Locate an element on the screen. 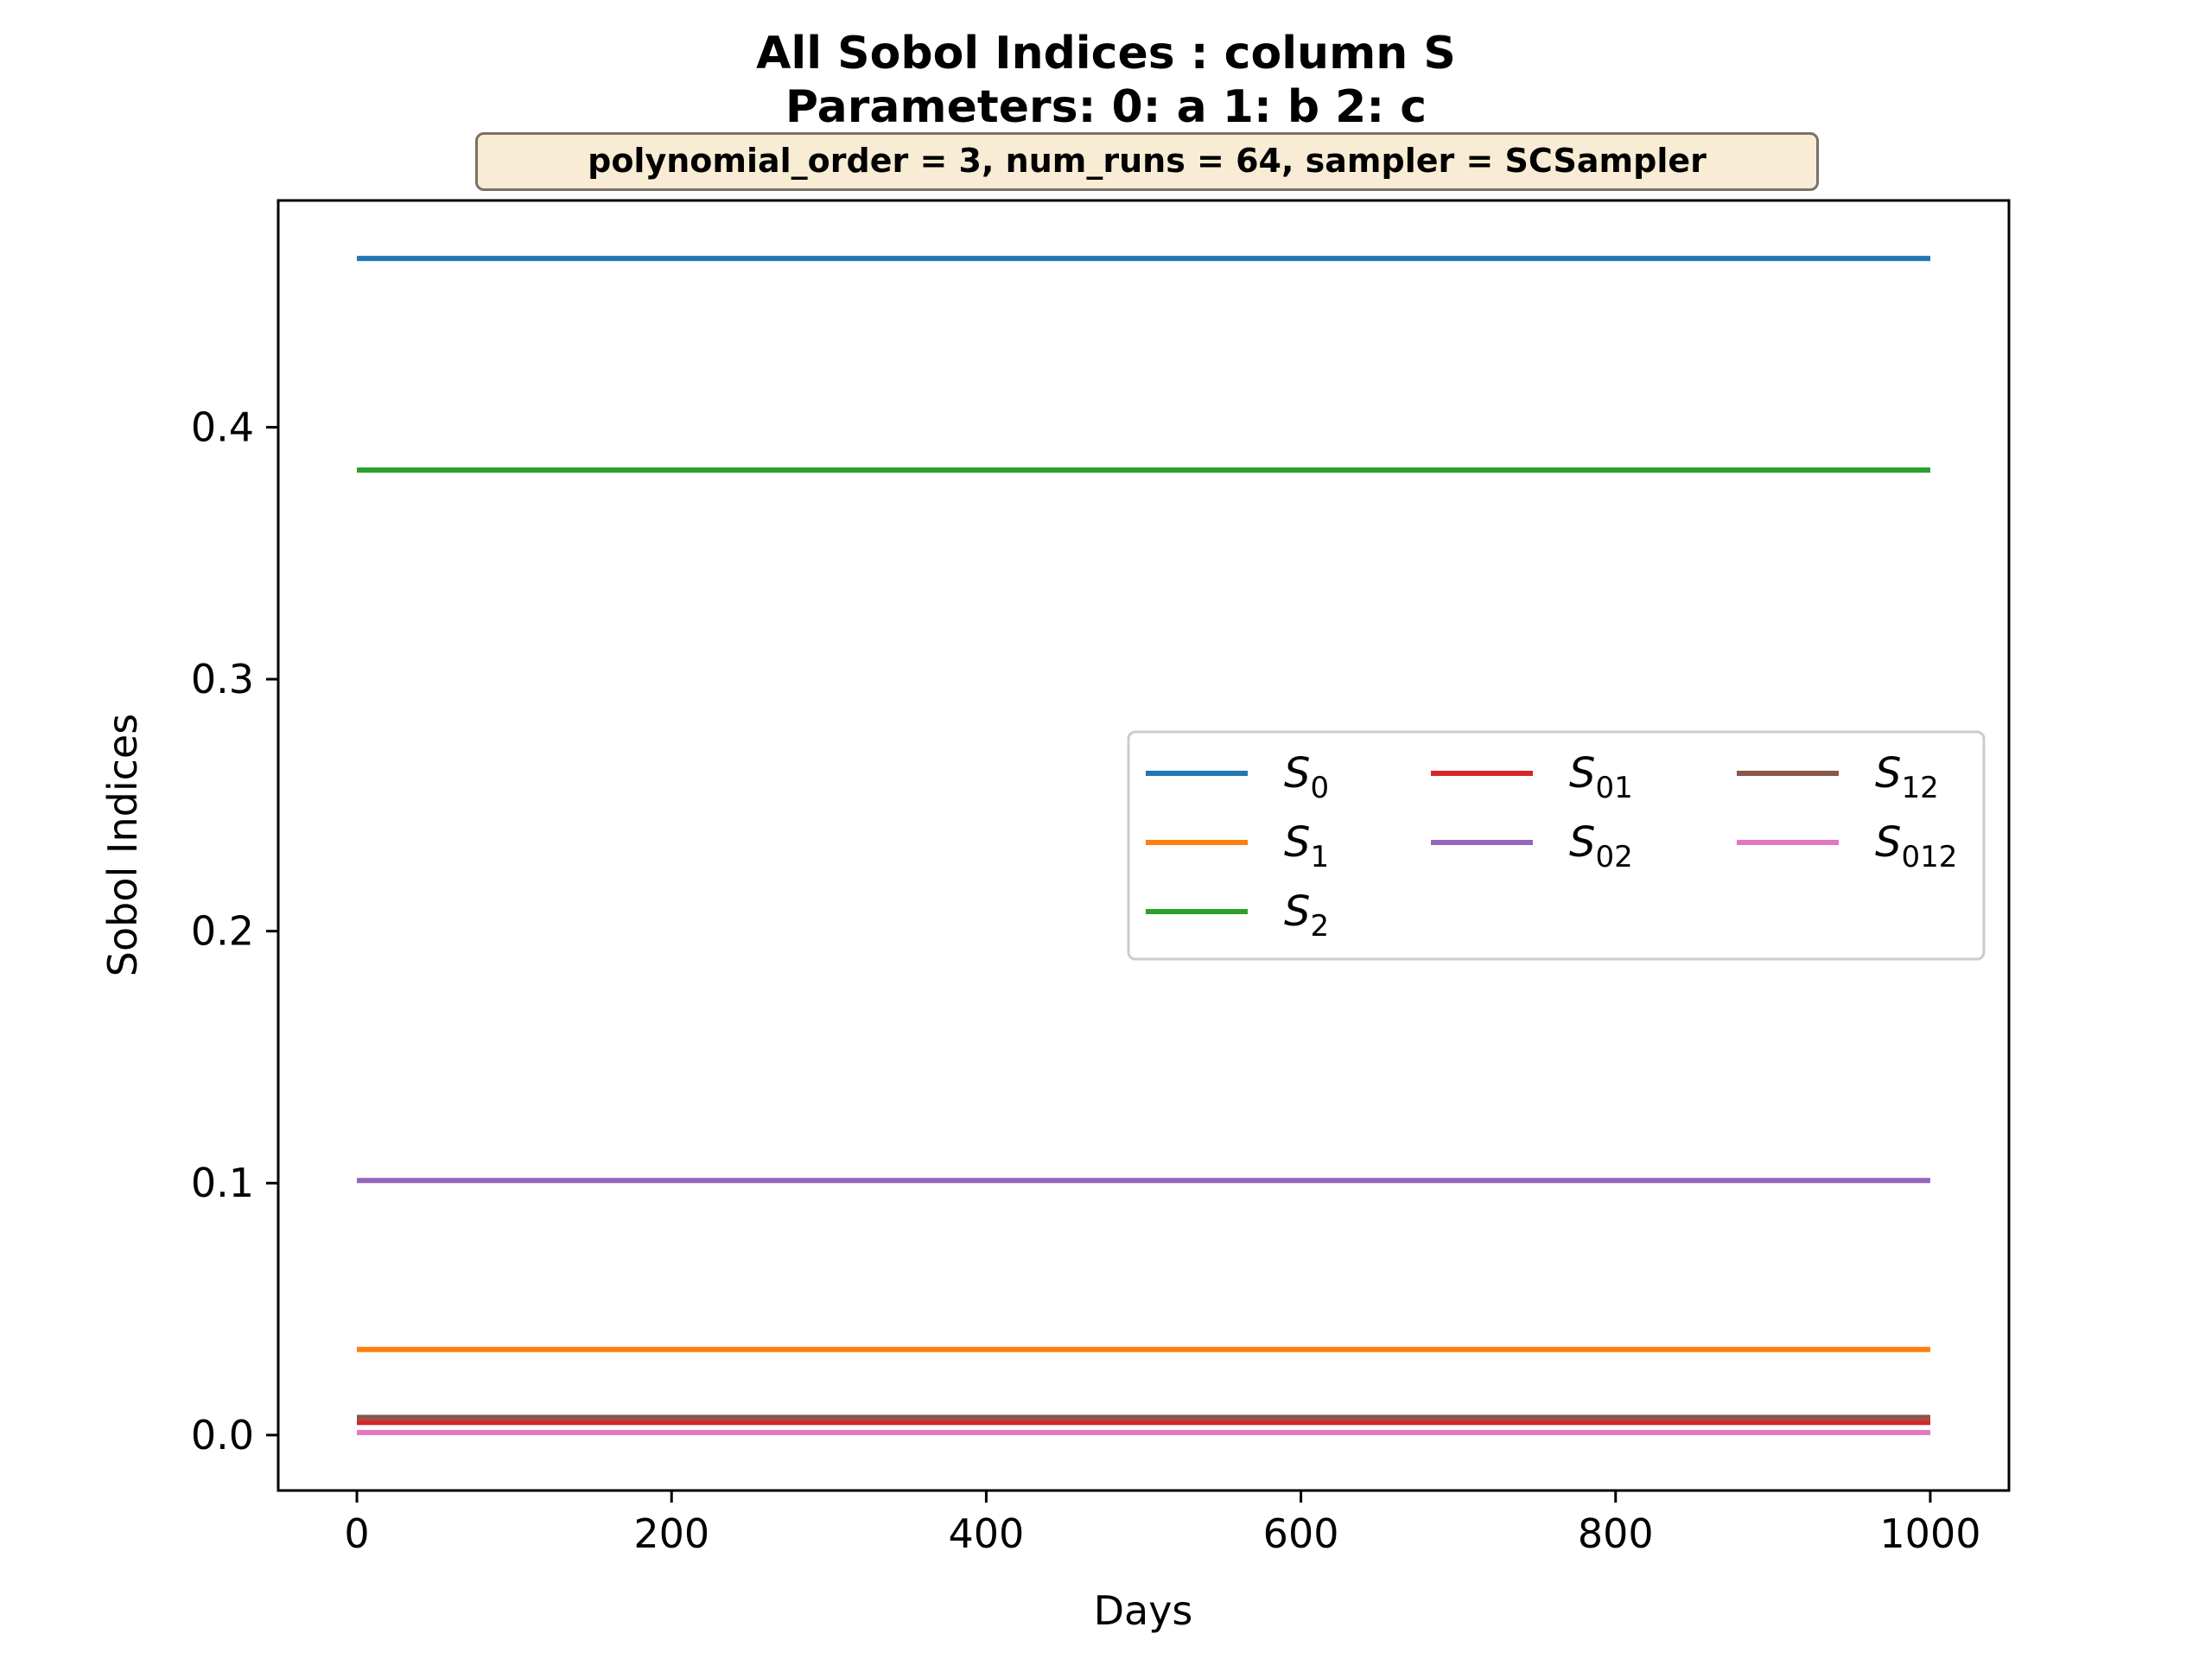 Image resolution: width=2212 pixels, height=1659 pixels. x-axis: 0 200 400 600 800 1000 is located at coordinates (1162, 1524).